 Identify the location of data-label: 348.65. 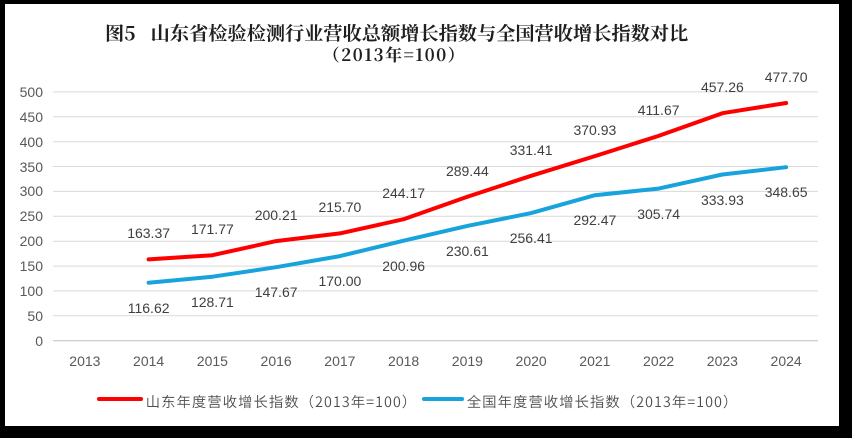
(786, 192).